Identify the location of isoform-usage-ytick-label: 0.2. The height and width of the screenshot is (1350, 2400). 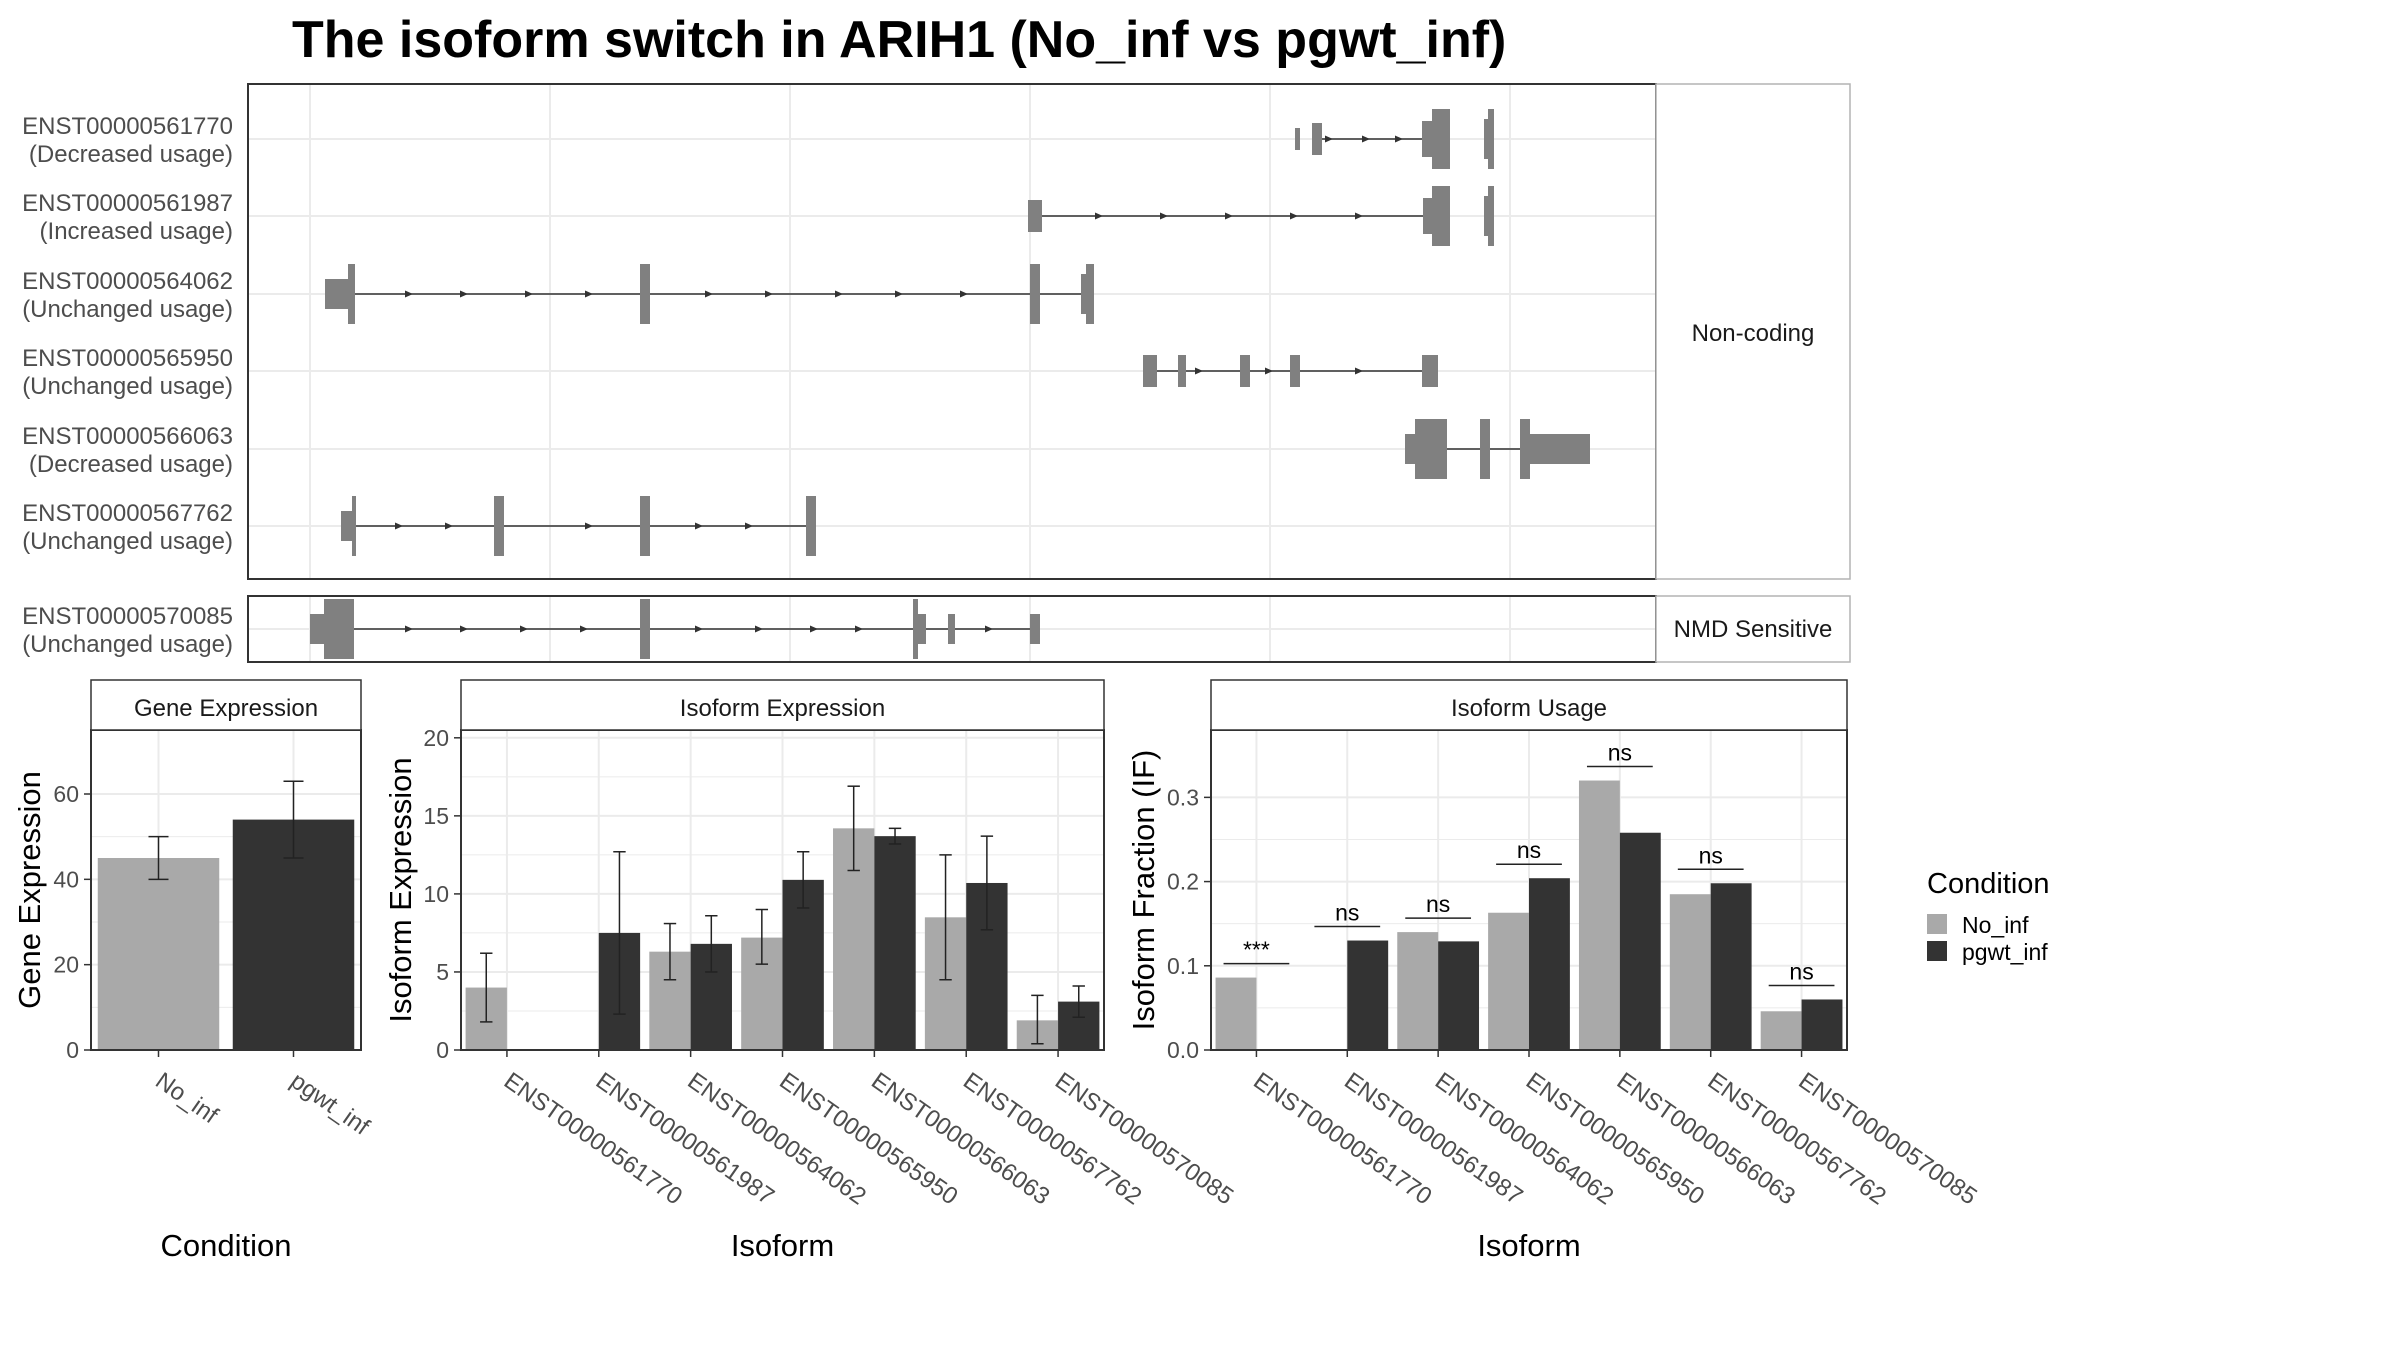
(1183, 882).